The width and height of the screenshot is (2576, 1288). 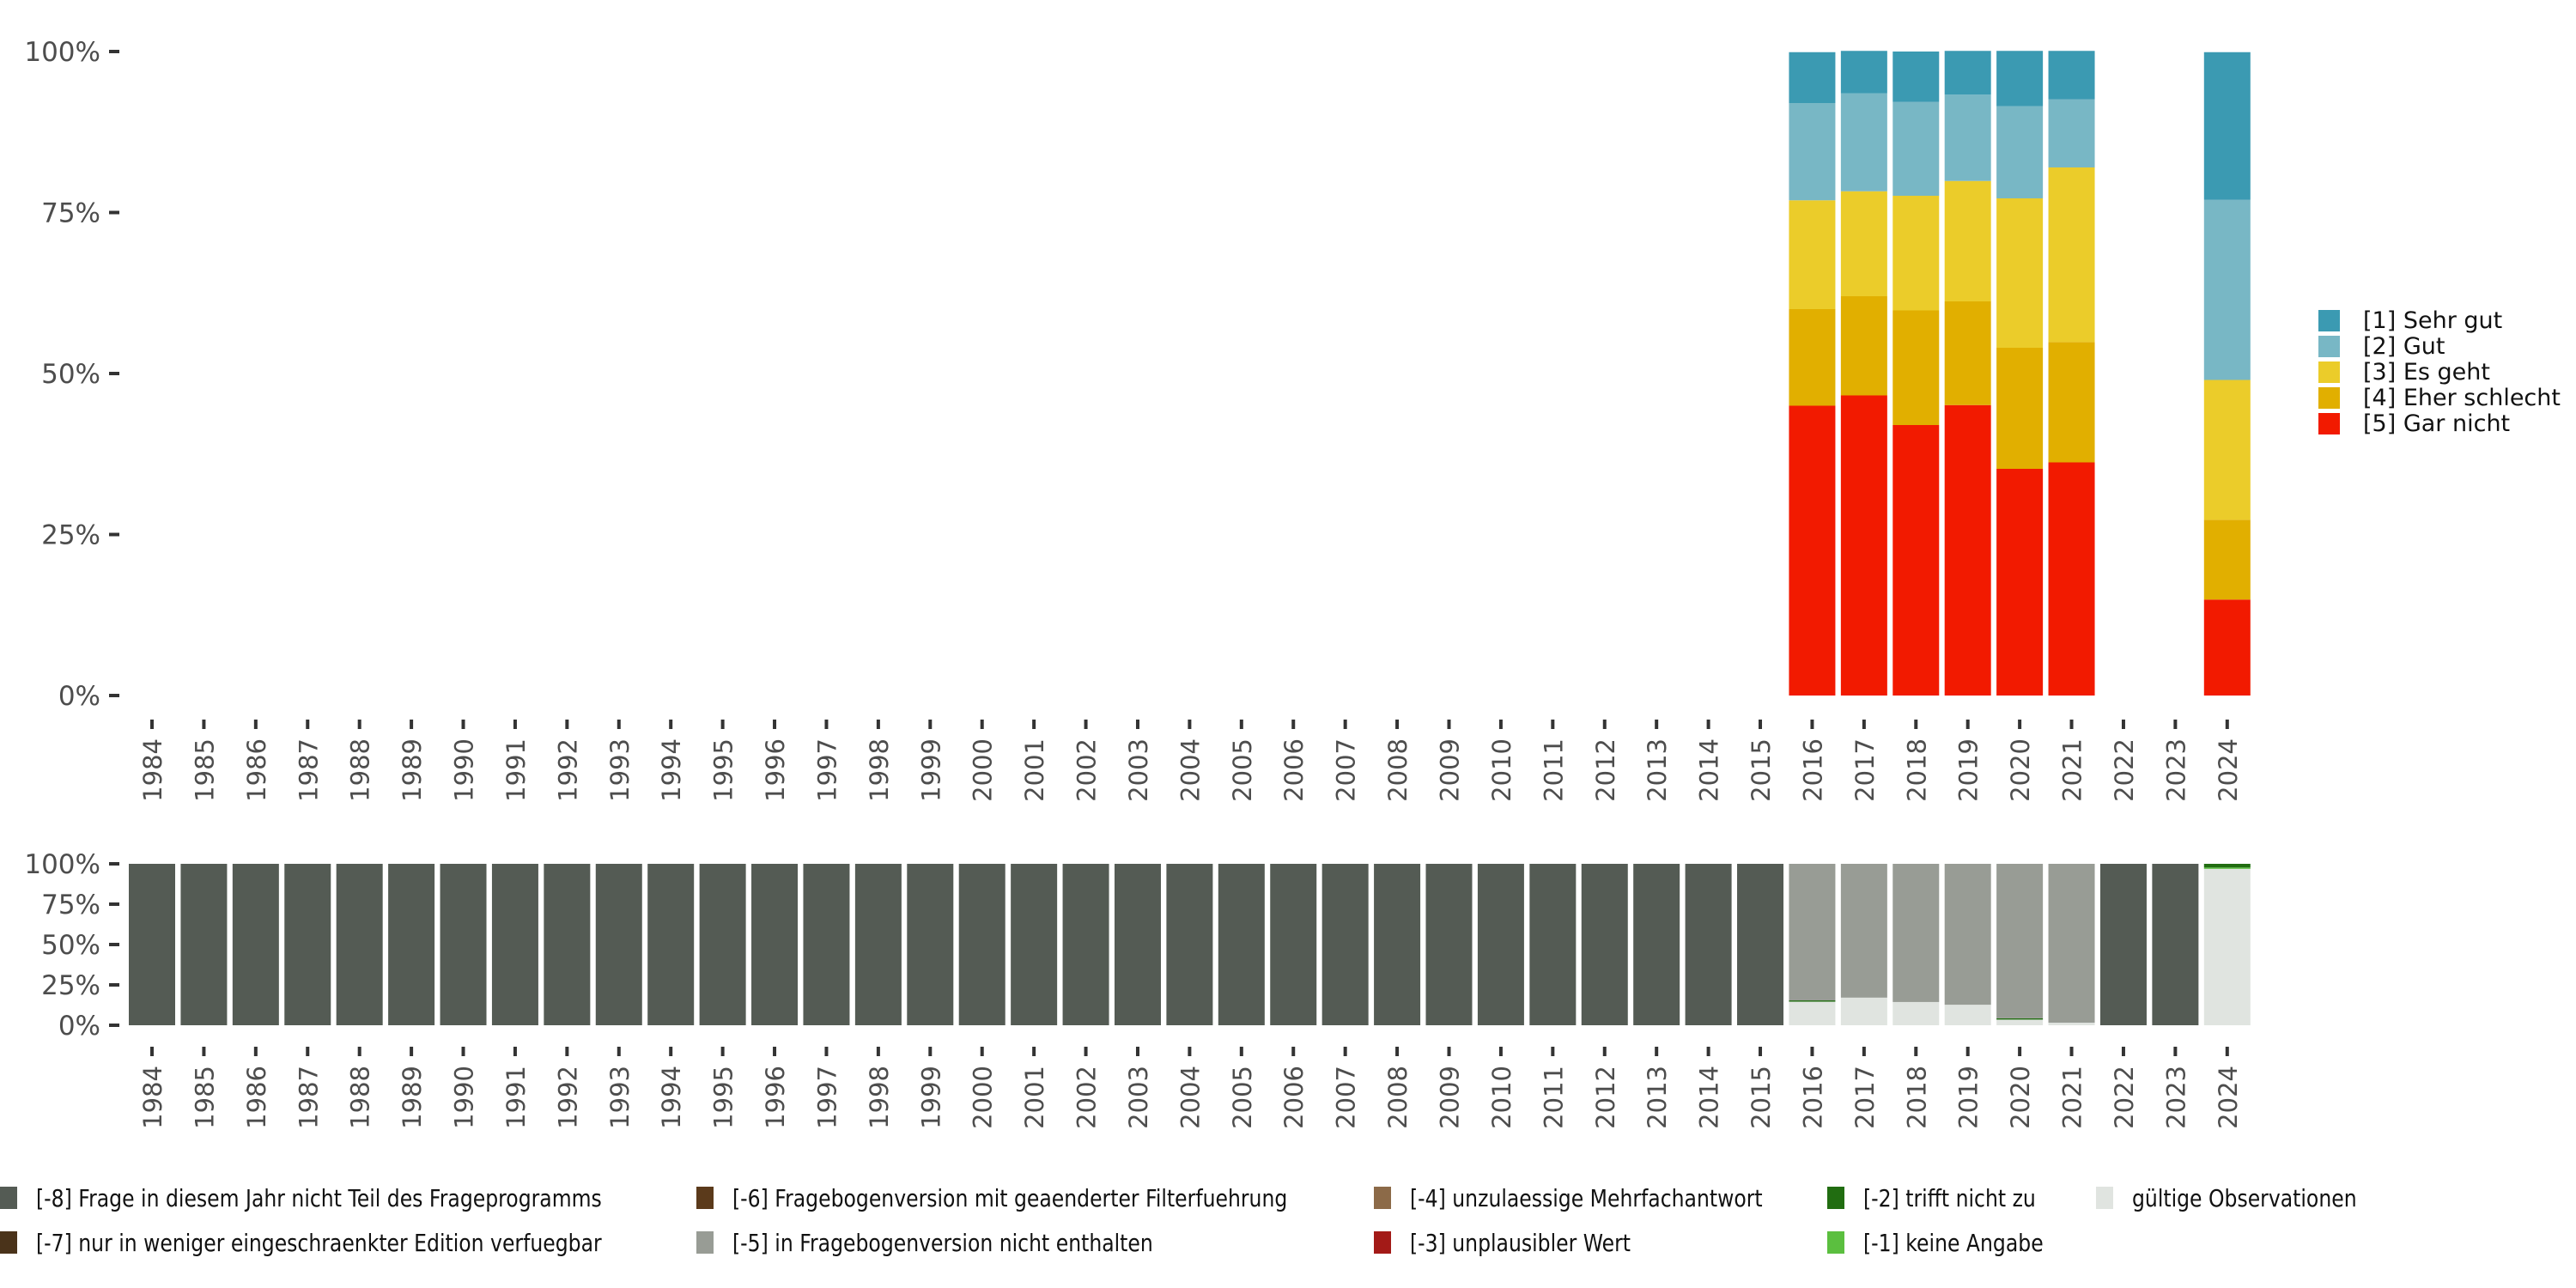 I want to click on bar-2021--5-in-fragebogenversion-nicht-enthalten, so click(x=2071, y=943).